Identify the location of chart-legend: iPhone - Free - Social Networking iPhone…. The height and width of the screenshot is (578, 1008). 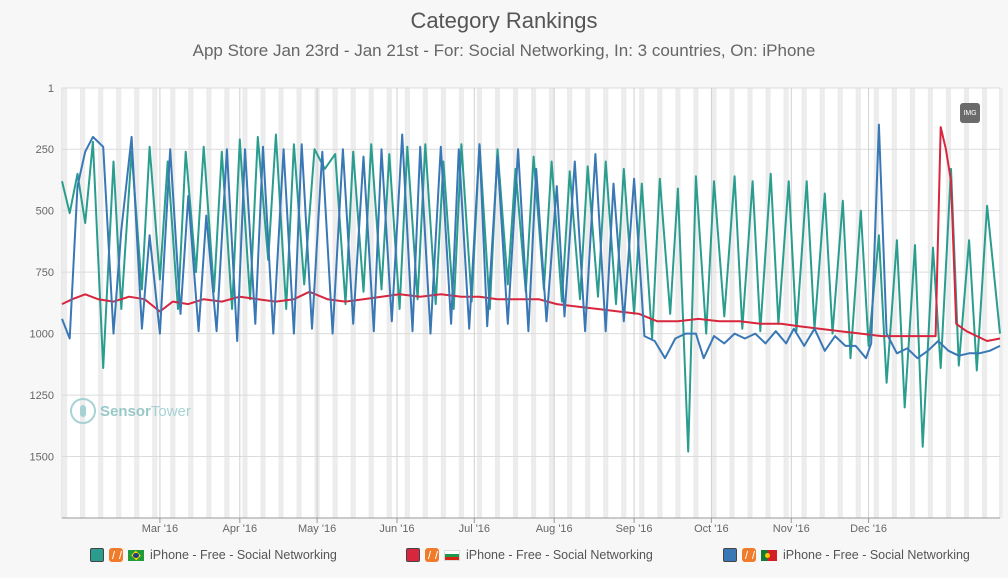
(504, 558).